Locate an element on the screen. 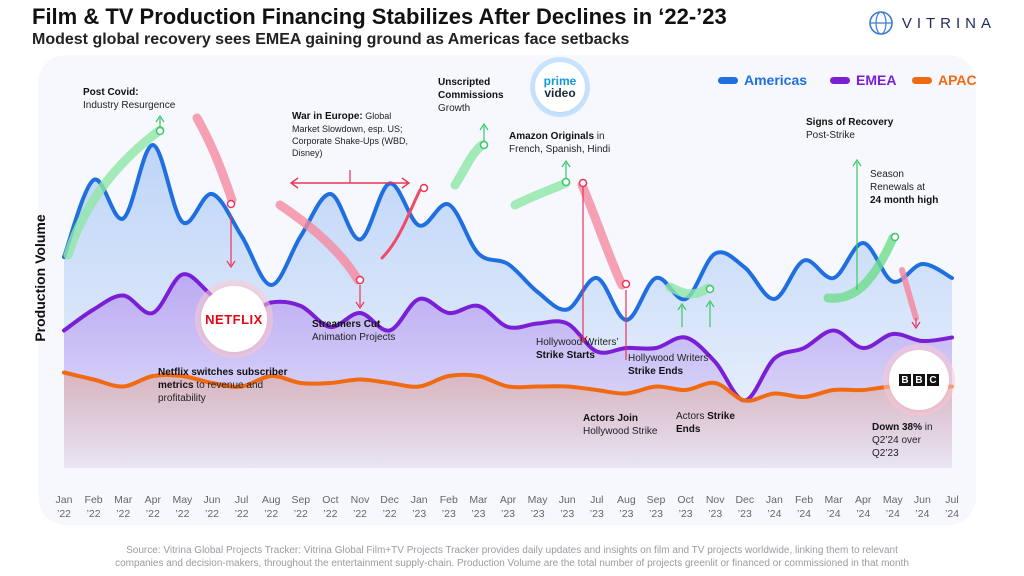 This screenshot has height=576, width=1024. brand-name: VITRINA is located at coordinates (948, 23).